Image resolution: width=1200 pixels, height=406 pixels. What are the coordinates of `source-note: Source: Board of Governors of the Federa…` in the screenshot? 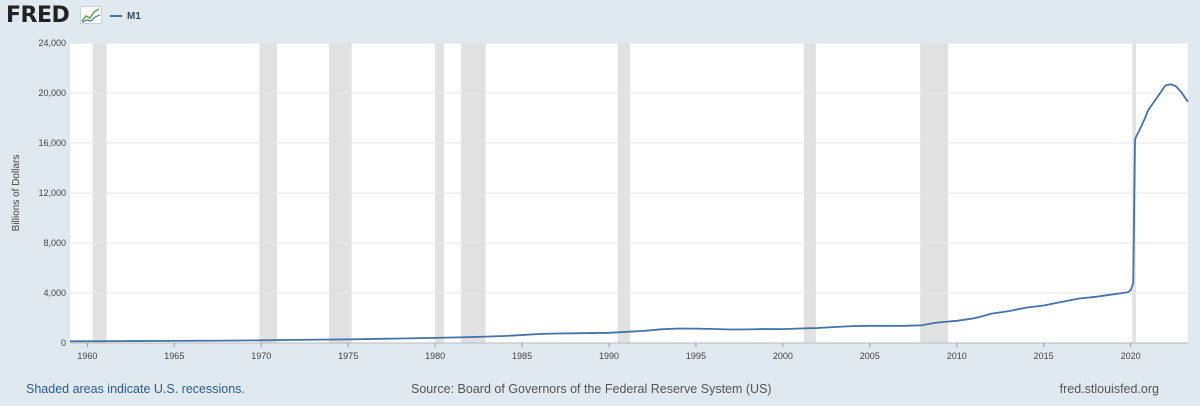 It's located at (591, 389).